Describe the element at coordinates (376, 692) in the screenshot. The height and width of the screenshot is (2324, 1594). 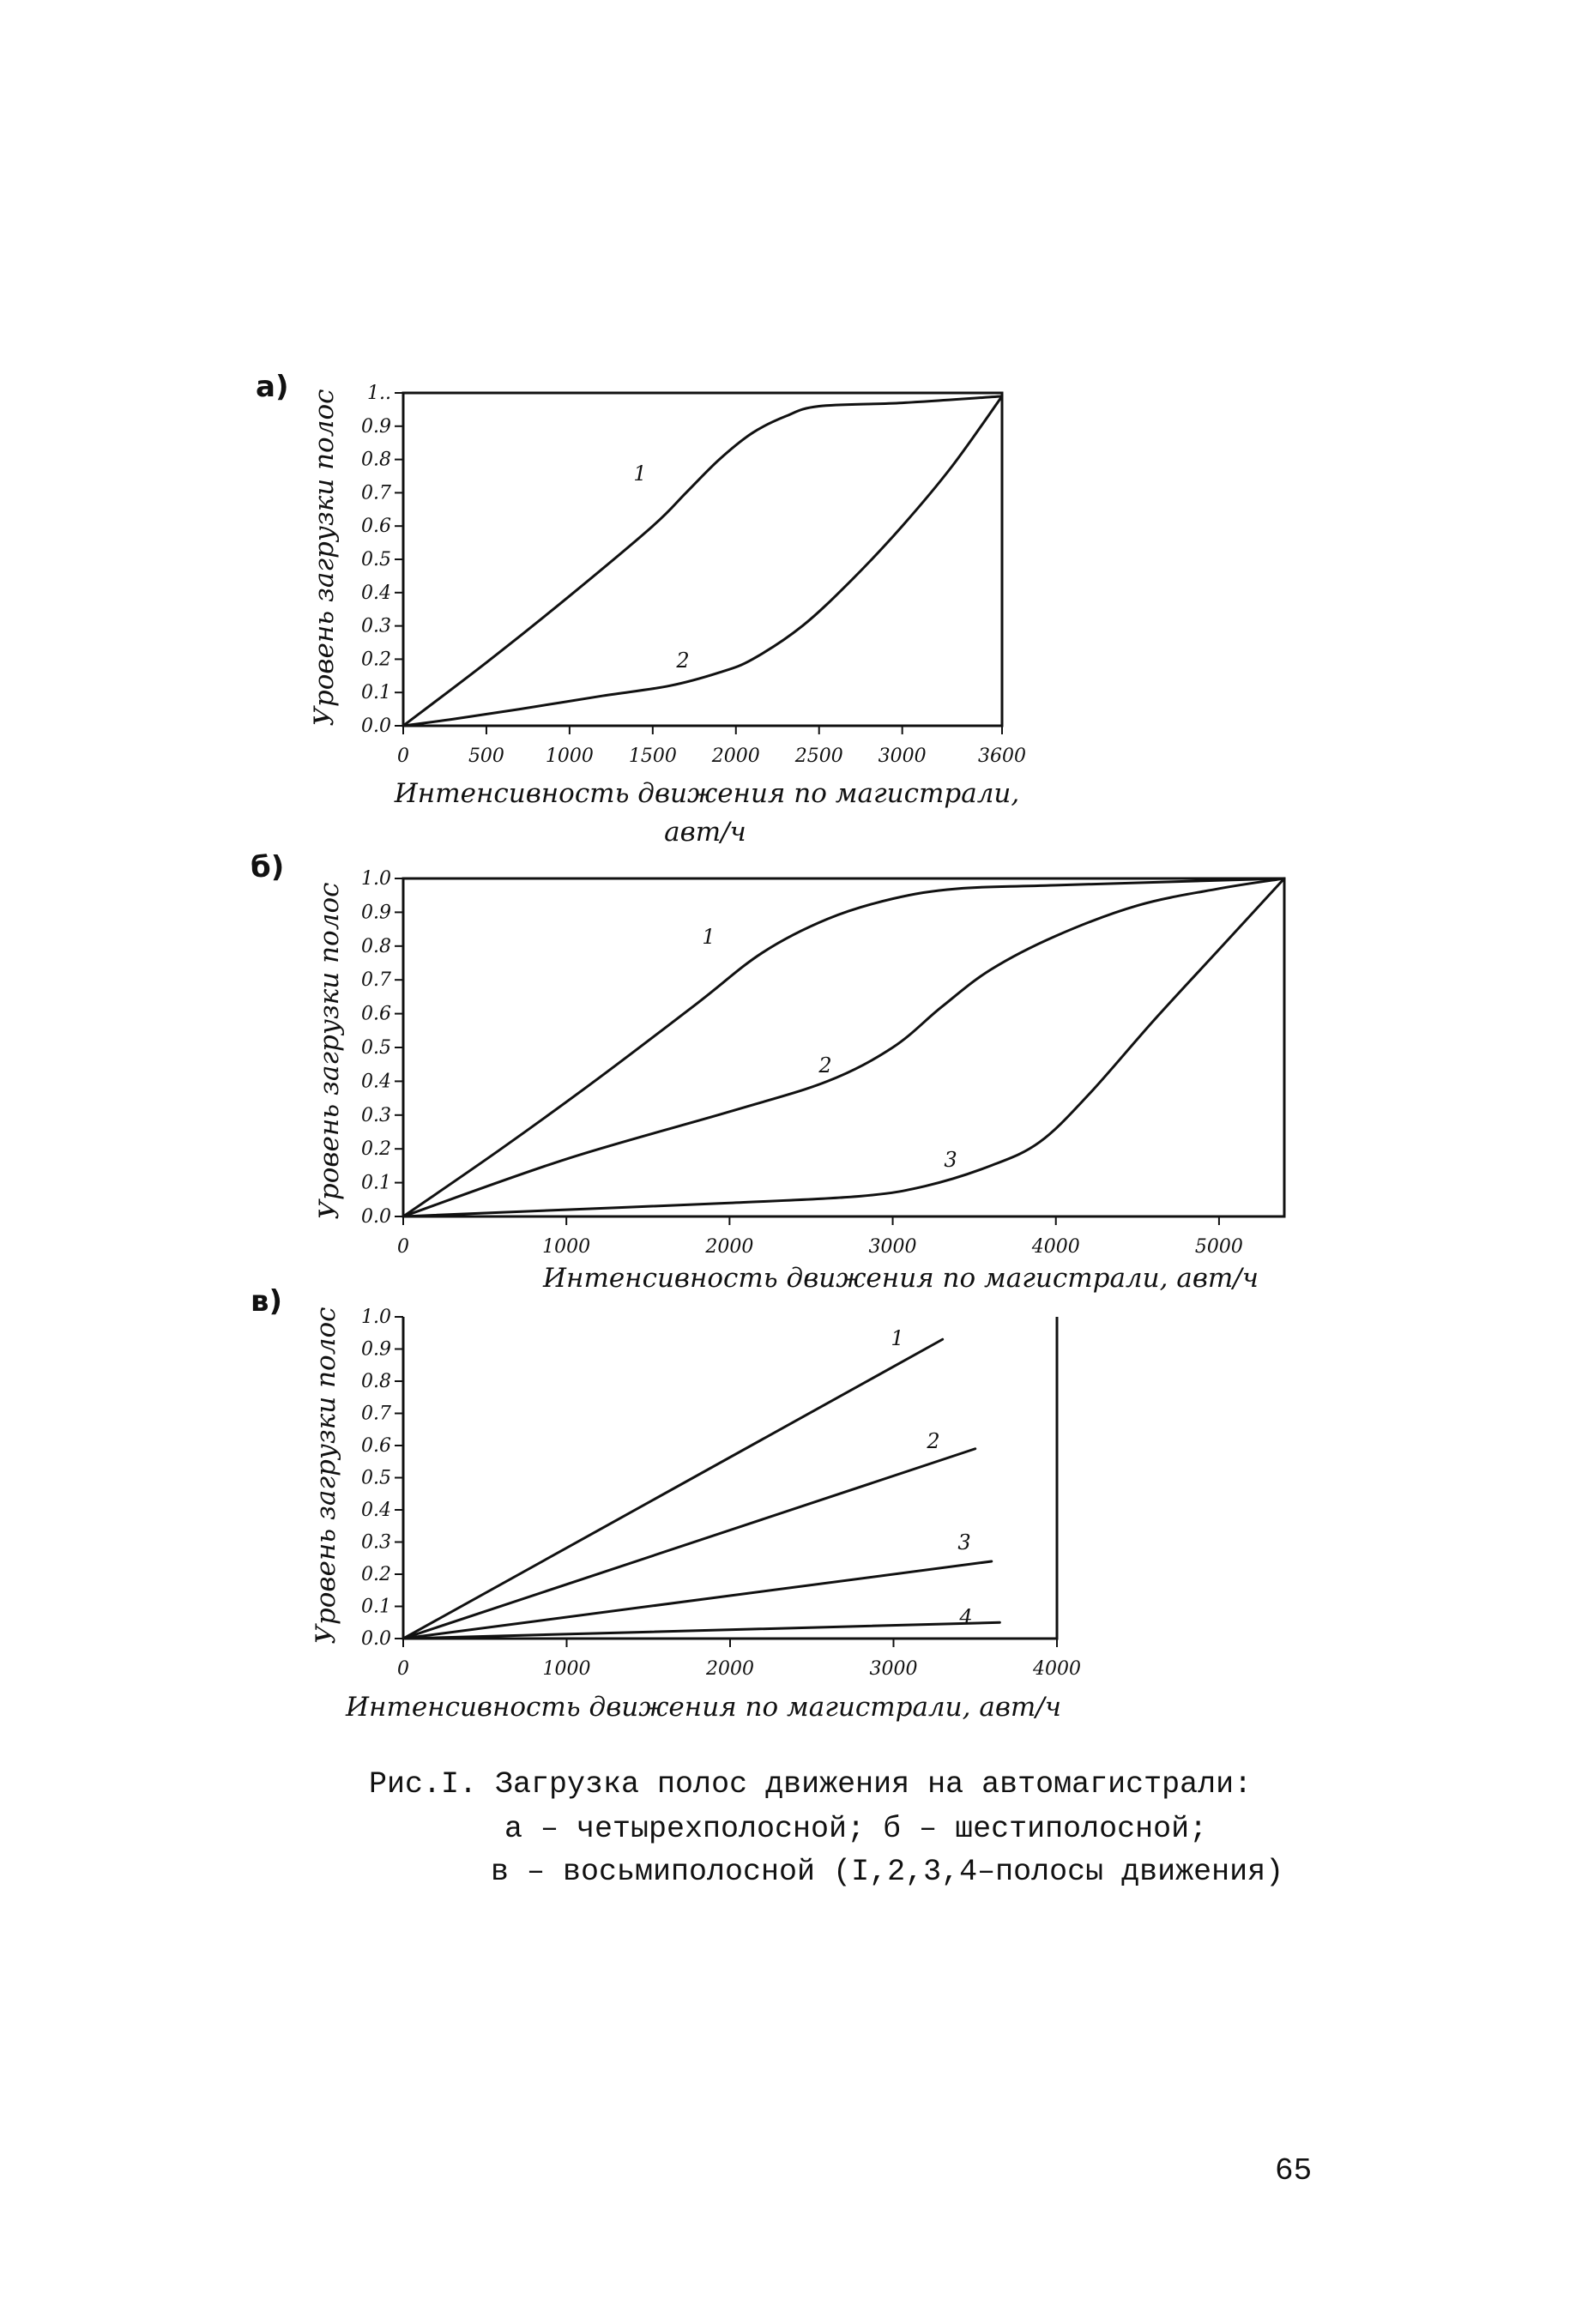
I see `chart-1-y-tick-label: 0.1` at that location.